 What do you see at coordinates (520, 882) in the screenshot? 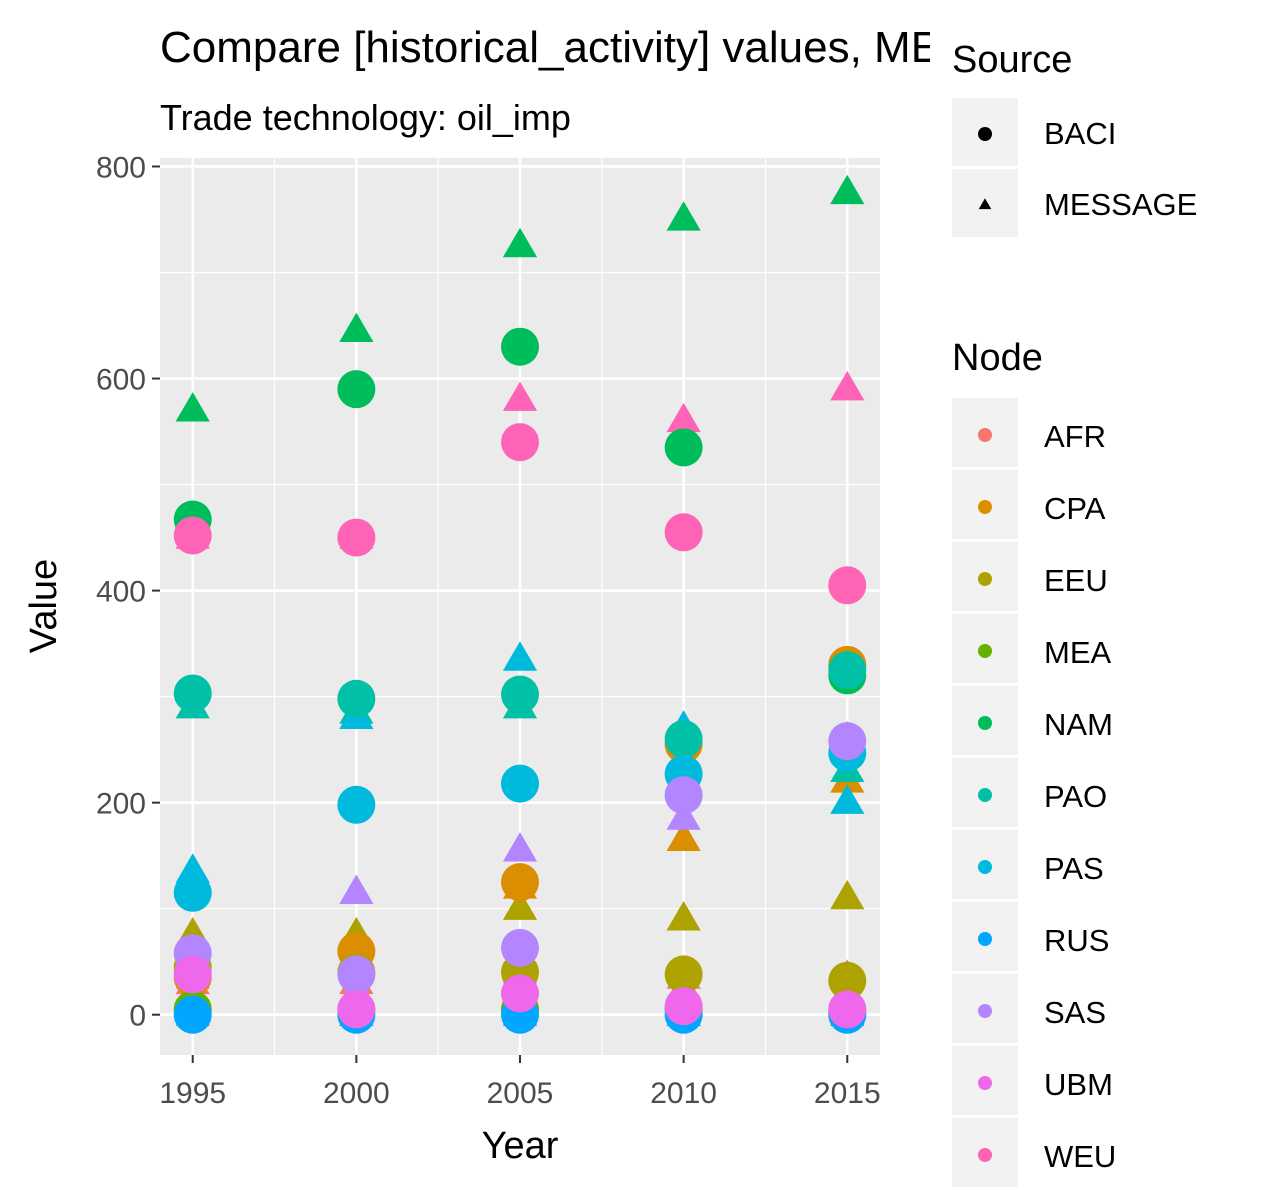
I see `data-point-cpa-baci` at bounding box center [520, 882].